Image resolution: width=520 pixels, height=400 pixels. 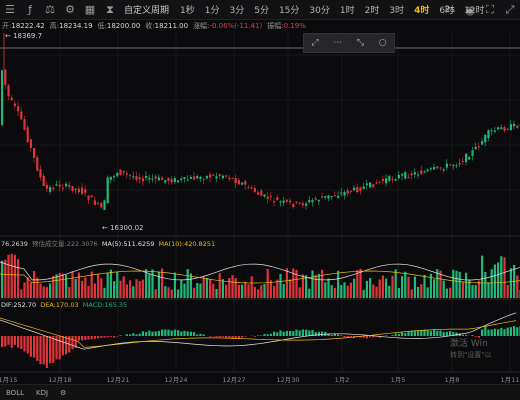 I want to click on tab-boll: BOLL, so click(x=15, y=392).